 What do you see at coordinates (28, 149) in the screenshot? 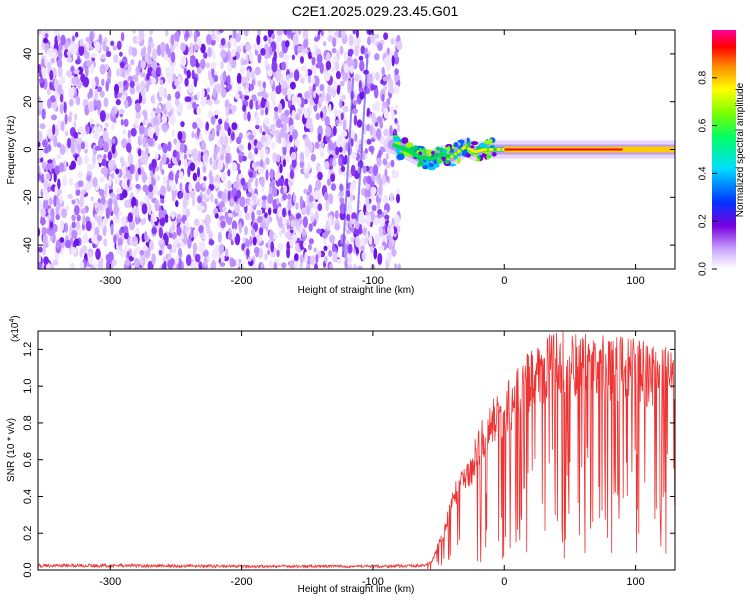
I see `spectrogram-y-tick-label: 0` at bounding box center [28, 149].